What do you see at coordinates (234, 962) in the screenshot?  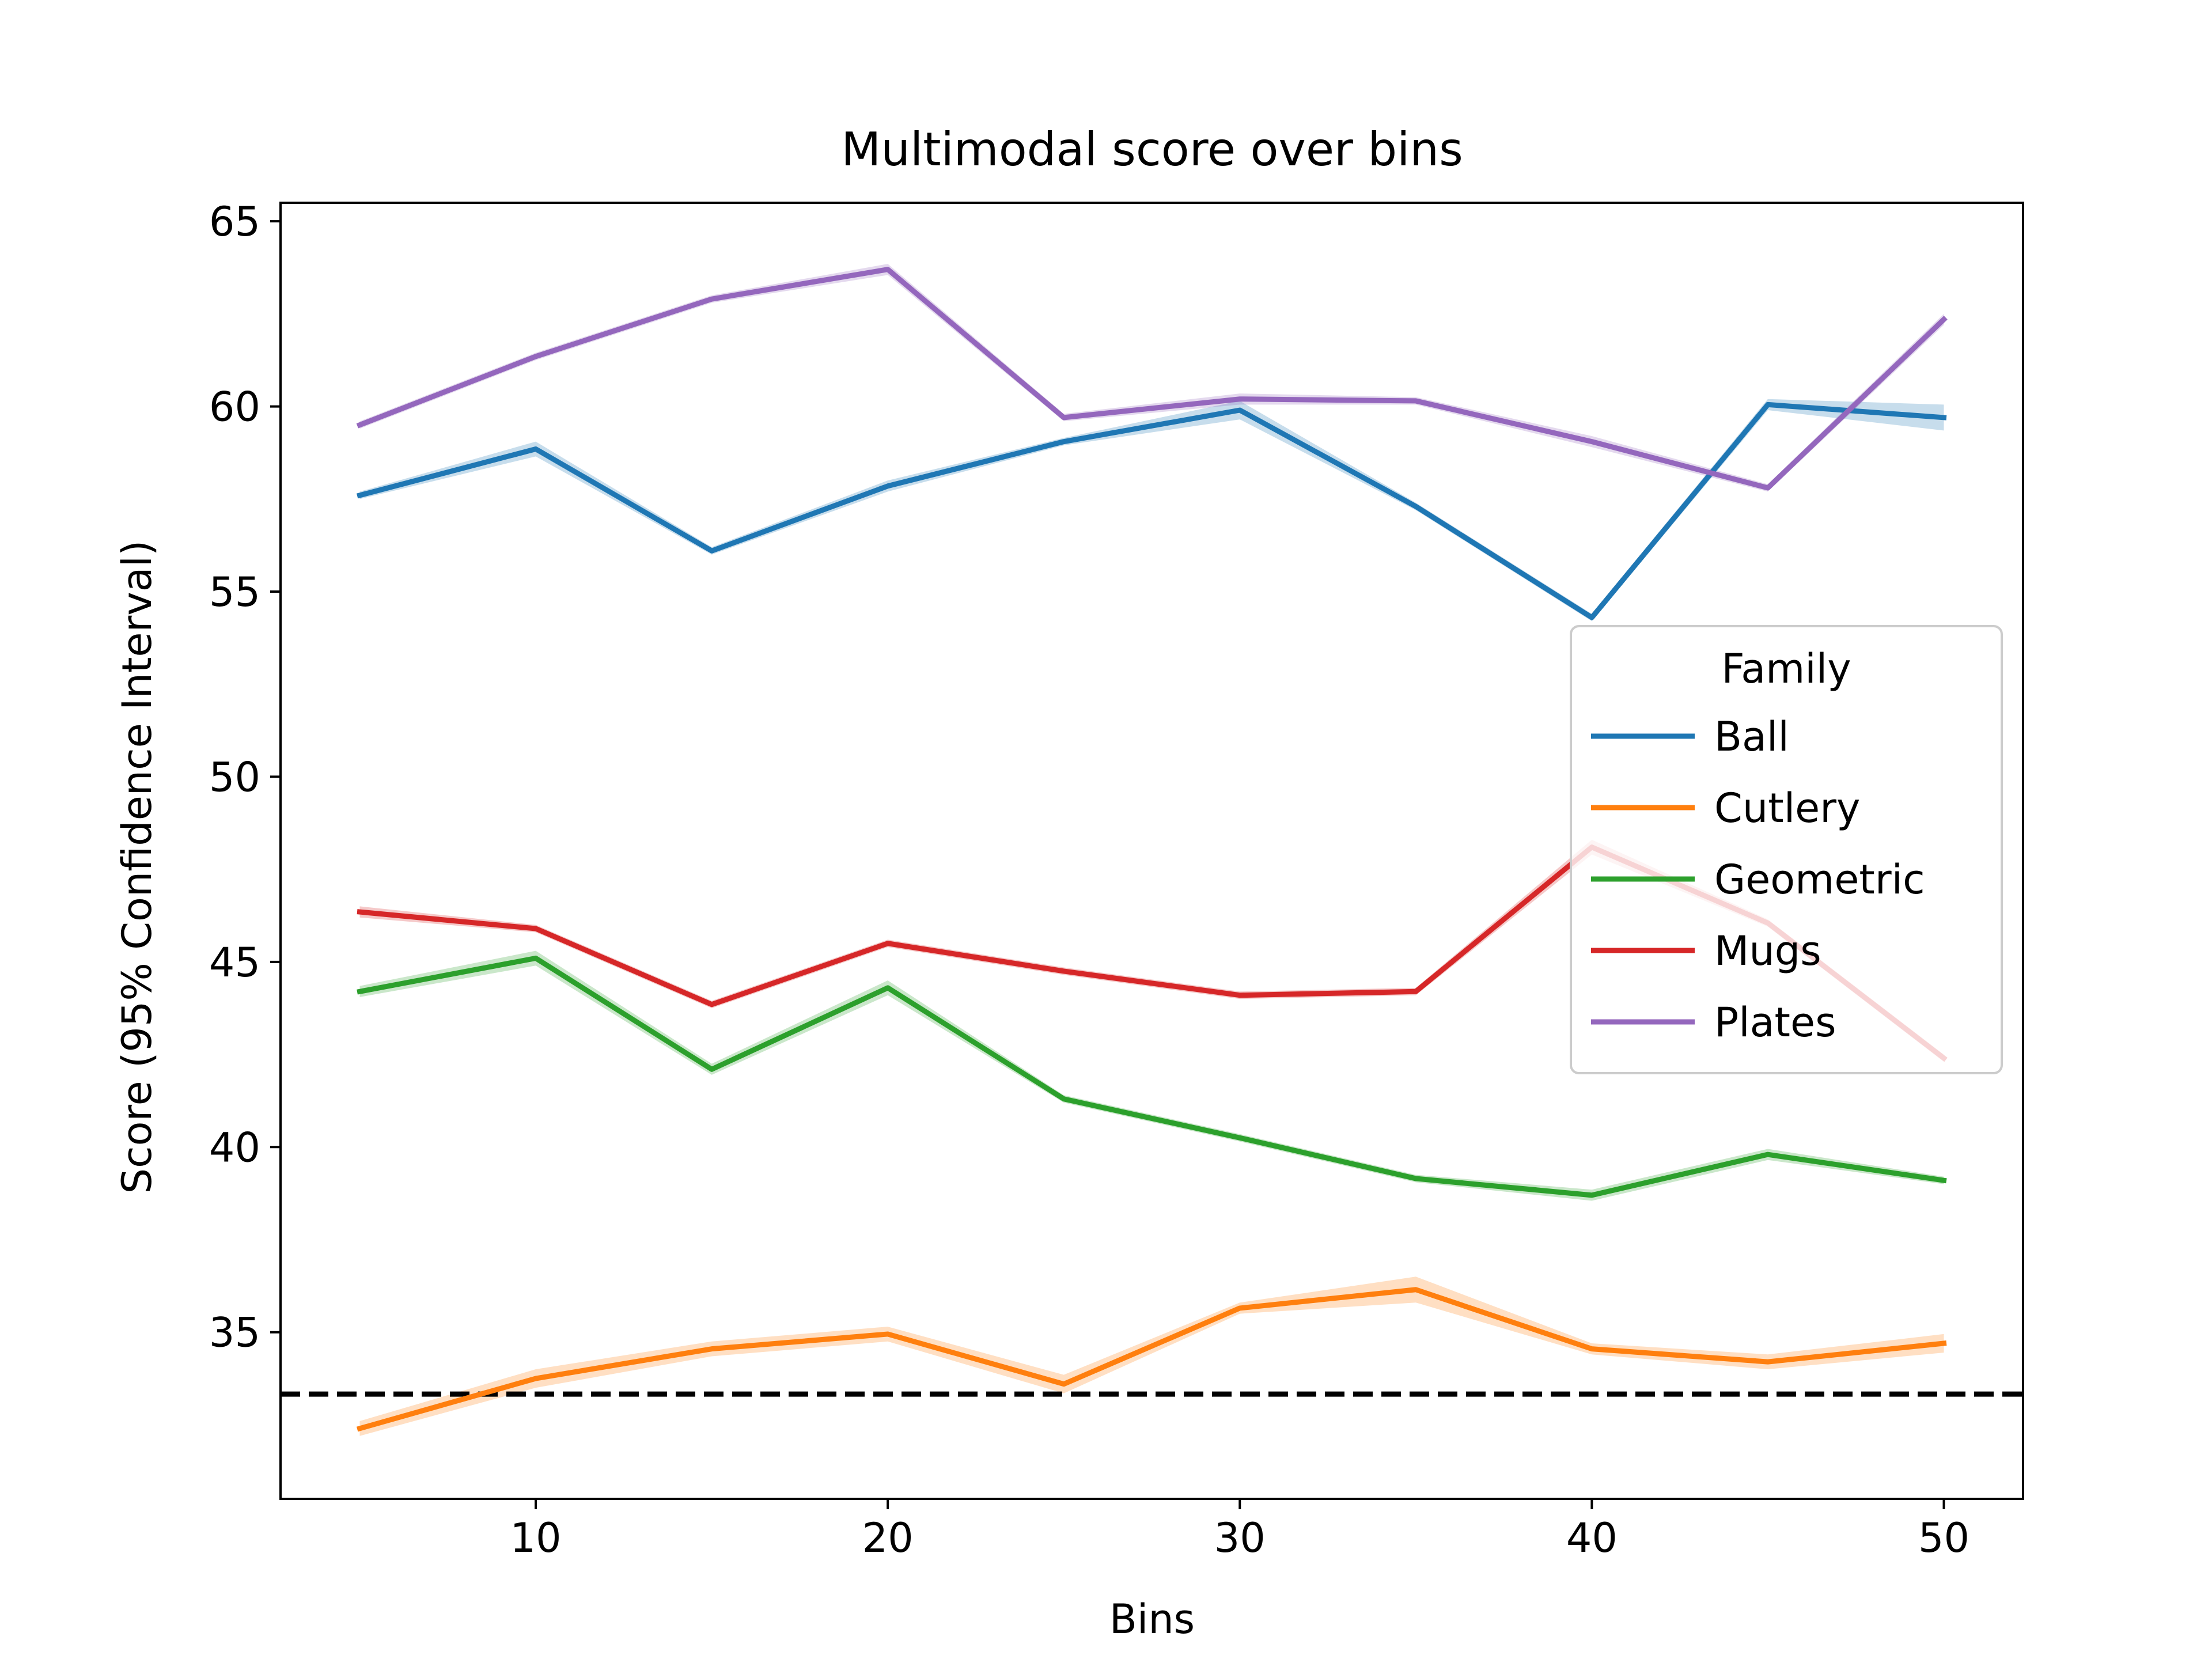 I see `y-tick-label: 45` at bounding box center [234, 962].